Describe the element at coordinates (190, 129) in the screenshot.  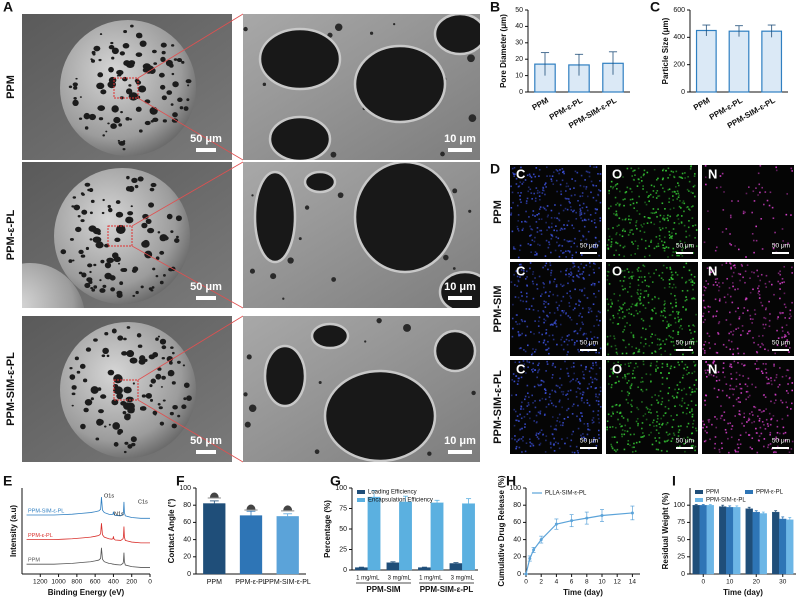
I see `zoom-line` at that location.